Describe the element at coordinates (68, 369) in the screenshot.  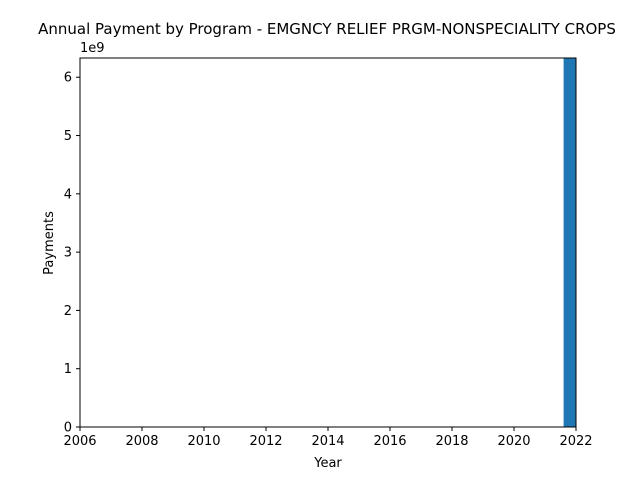
I see `y-tick-label: 1` at that location.